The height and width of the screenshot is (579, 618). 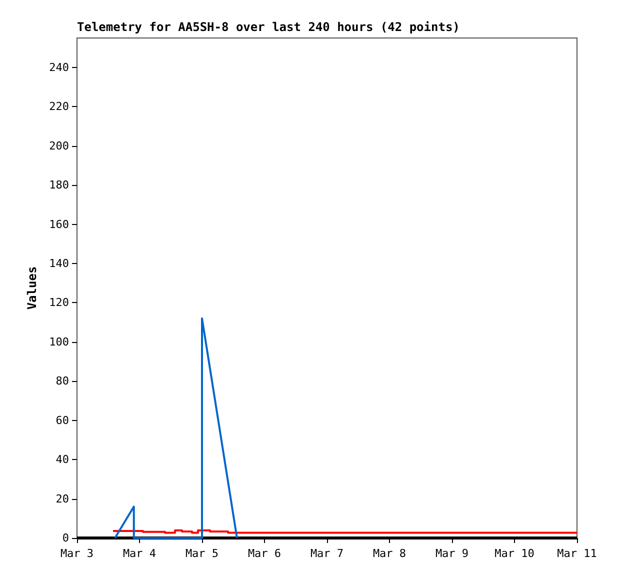 What do you see at coordinates (32, 288) in the screenshot?
I see `y-axis-title: Values` at bounding box center [32, 288].